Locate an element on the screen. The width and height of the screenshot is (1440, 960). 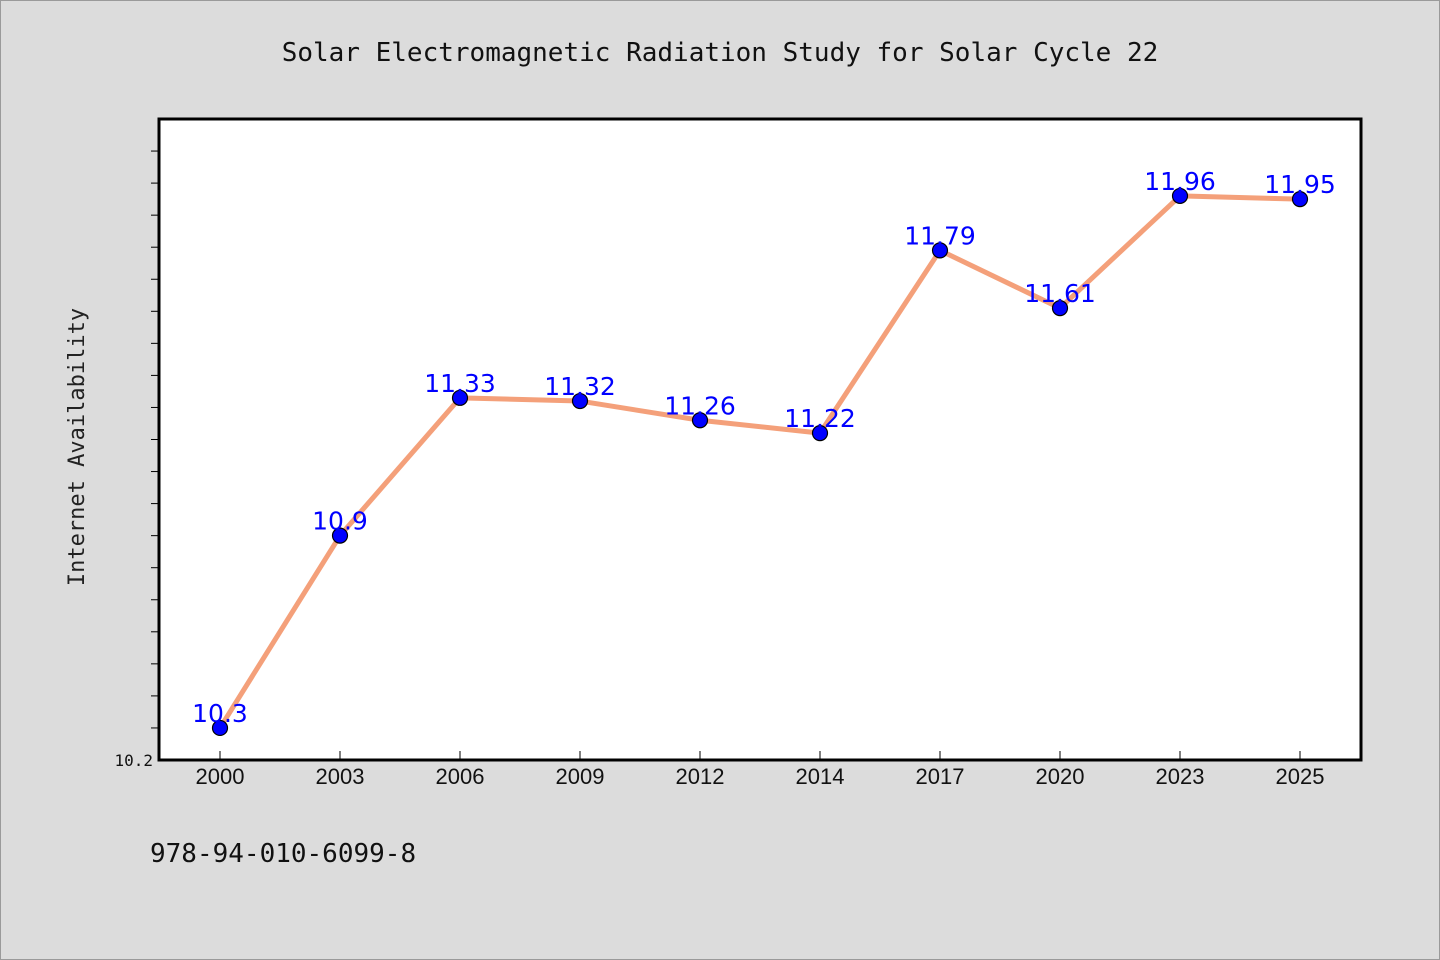
x-tick-label: 2000 is located at coordinates (220, 776).